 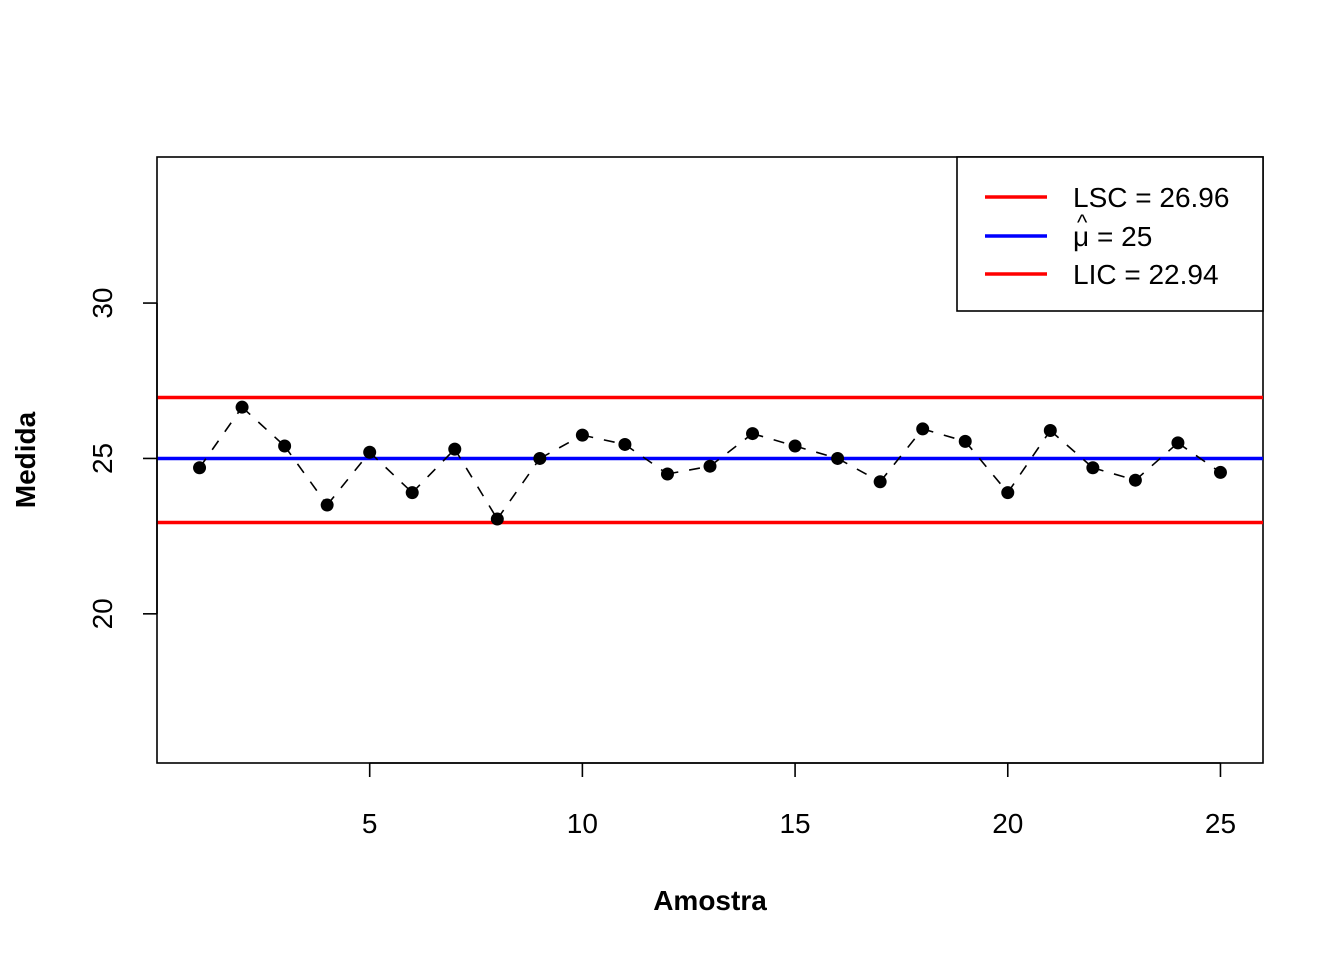 I want to click on y-tick-label: 25, so click(x=102, y=458).